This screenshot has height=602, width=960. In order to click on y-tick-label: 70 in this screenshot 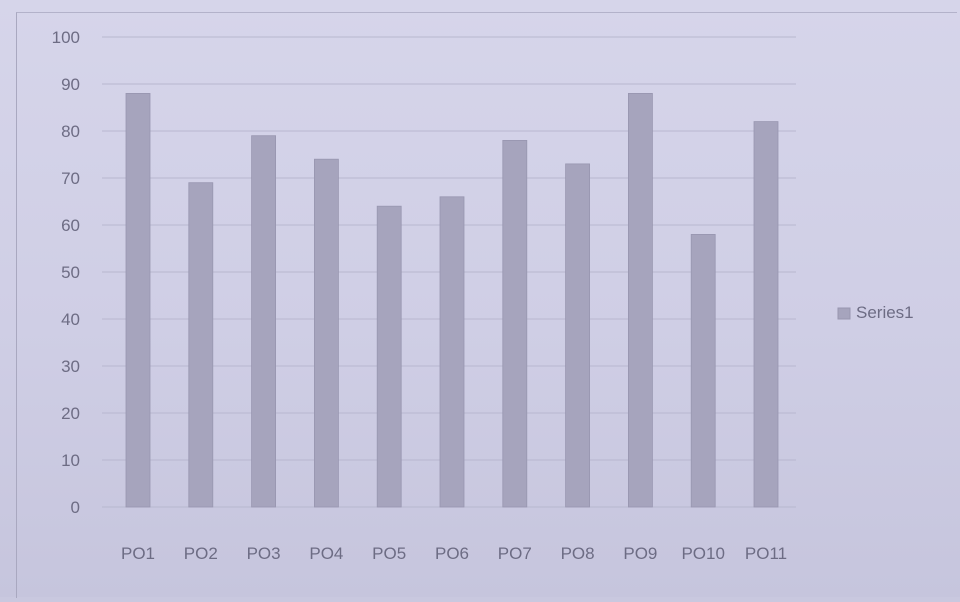, I will do `click(70, 178)`.